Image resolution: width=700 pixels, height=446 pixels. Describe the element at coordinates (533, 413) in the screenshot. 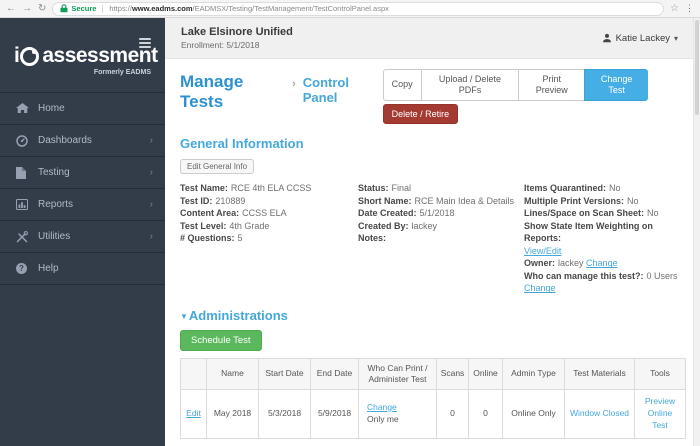

I see `admin-type-cell: Online Only` at that location.